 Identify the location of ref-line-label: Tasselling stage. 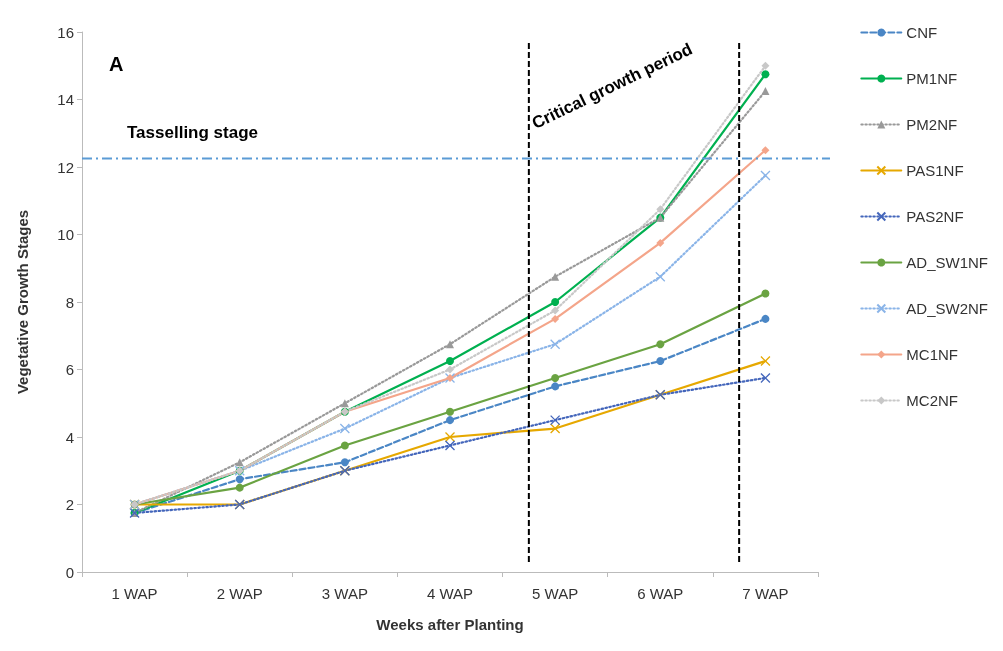
(193, 132).